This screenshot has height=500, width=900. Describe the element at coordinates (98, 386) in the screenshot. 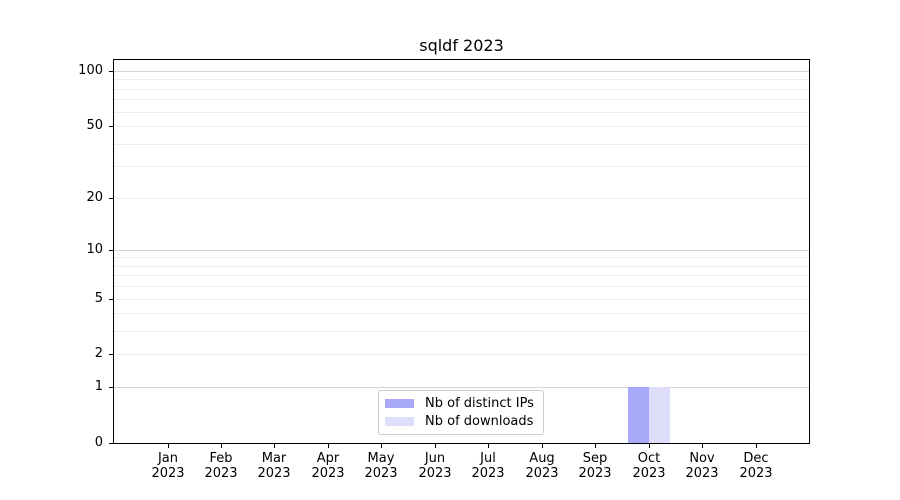

I see `y-tick-label: 1` at that location.